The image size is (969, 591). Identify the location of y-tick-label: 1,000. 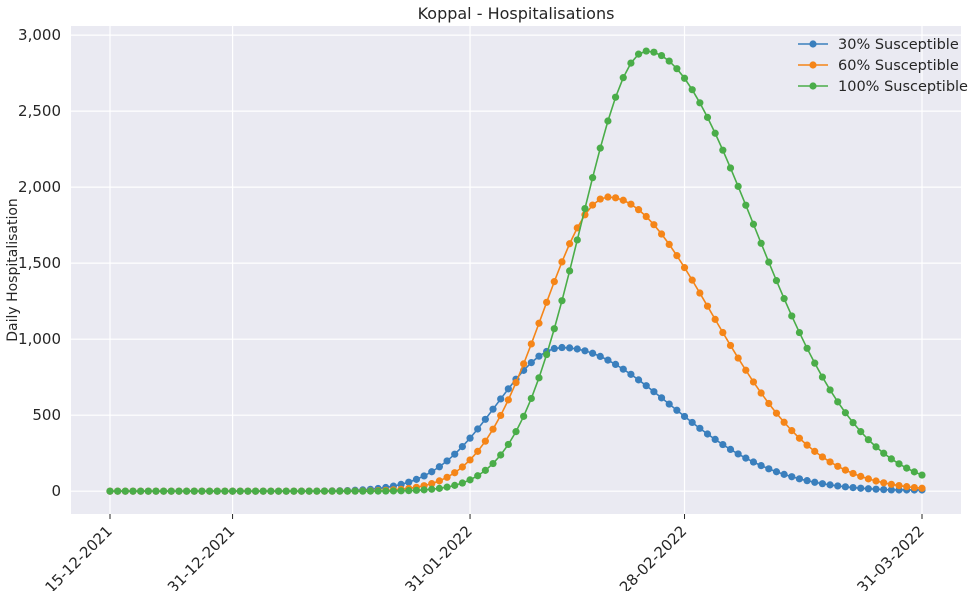
(39, 339).